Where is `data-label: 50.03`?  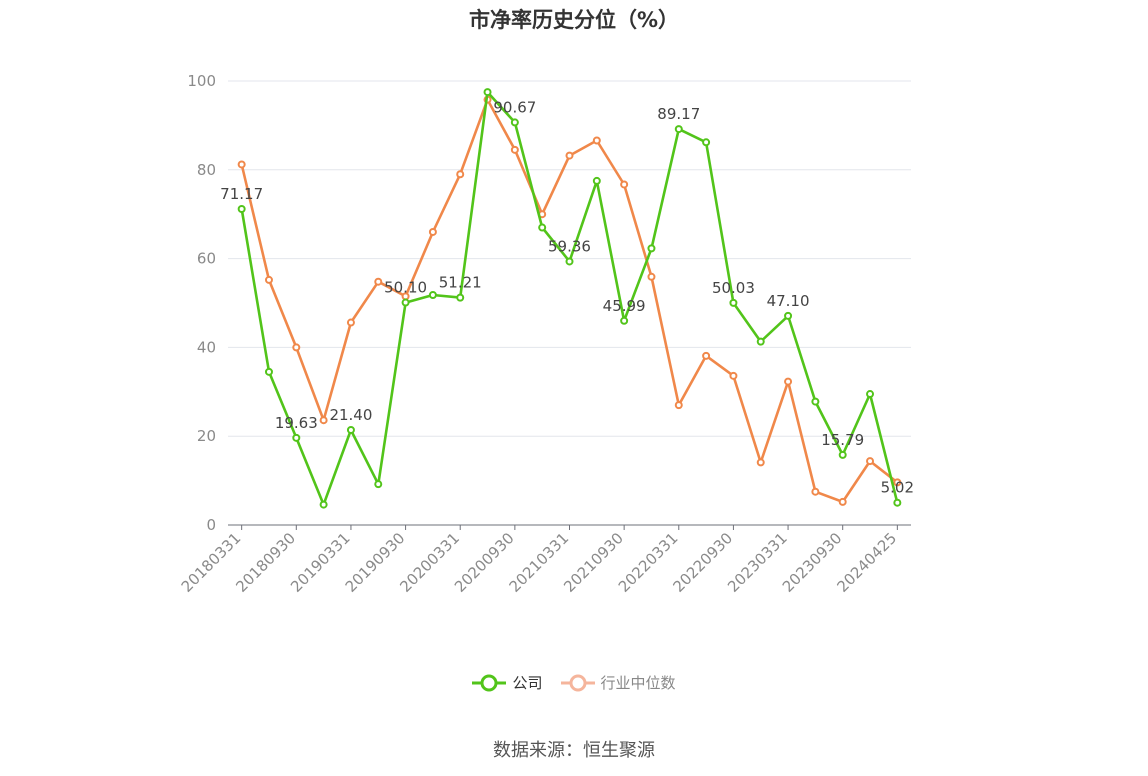 data-label: 50.03 is located at coordinates (733, 288).